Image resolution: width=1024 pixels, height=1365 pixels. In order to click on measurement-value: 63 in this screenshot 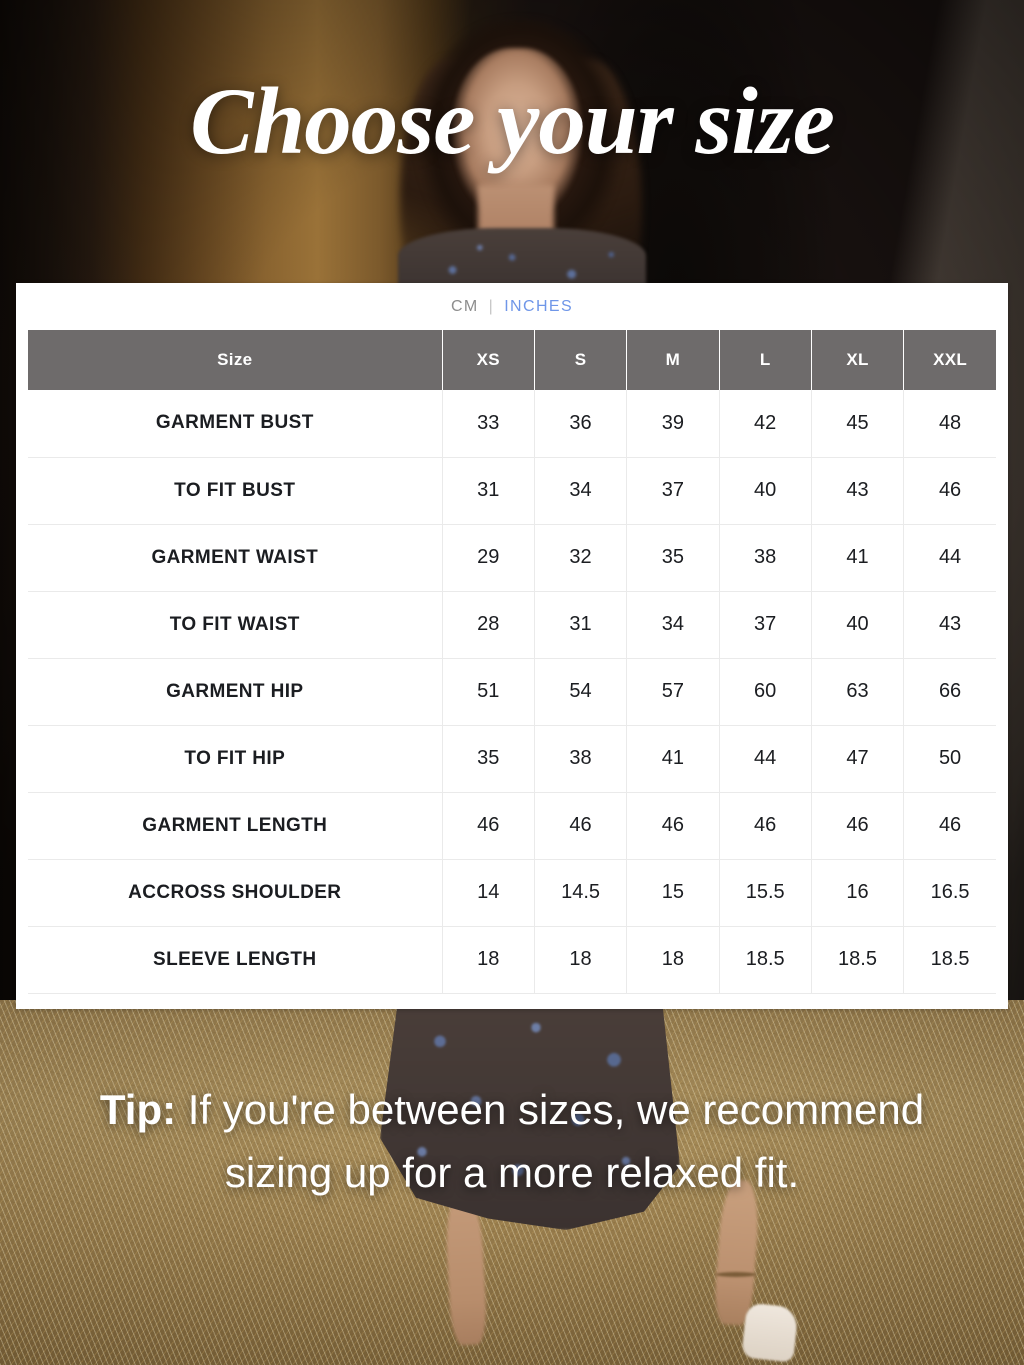, I will do `click(858, 692)`.